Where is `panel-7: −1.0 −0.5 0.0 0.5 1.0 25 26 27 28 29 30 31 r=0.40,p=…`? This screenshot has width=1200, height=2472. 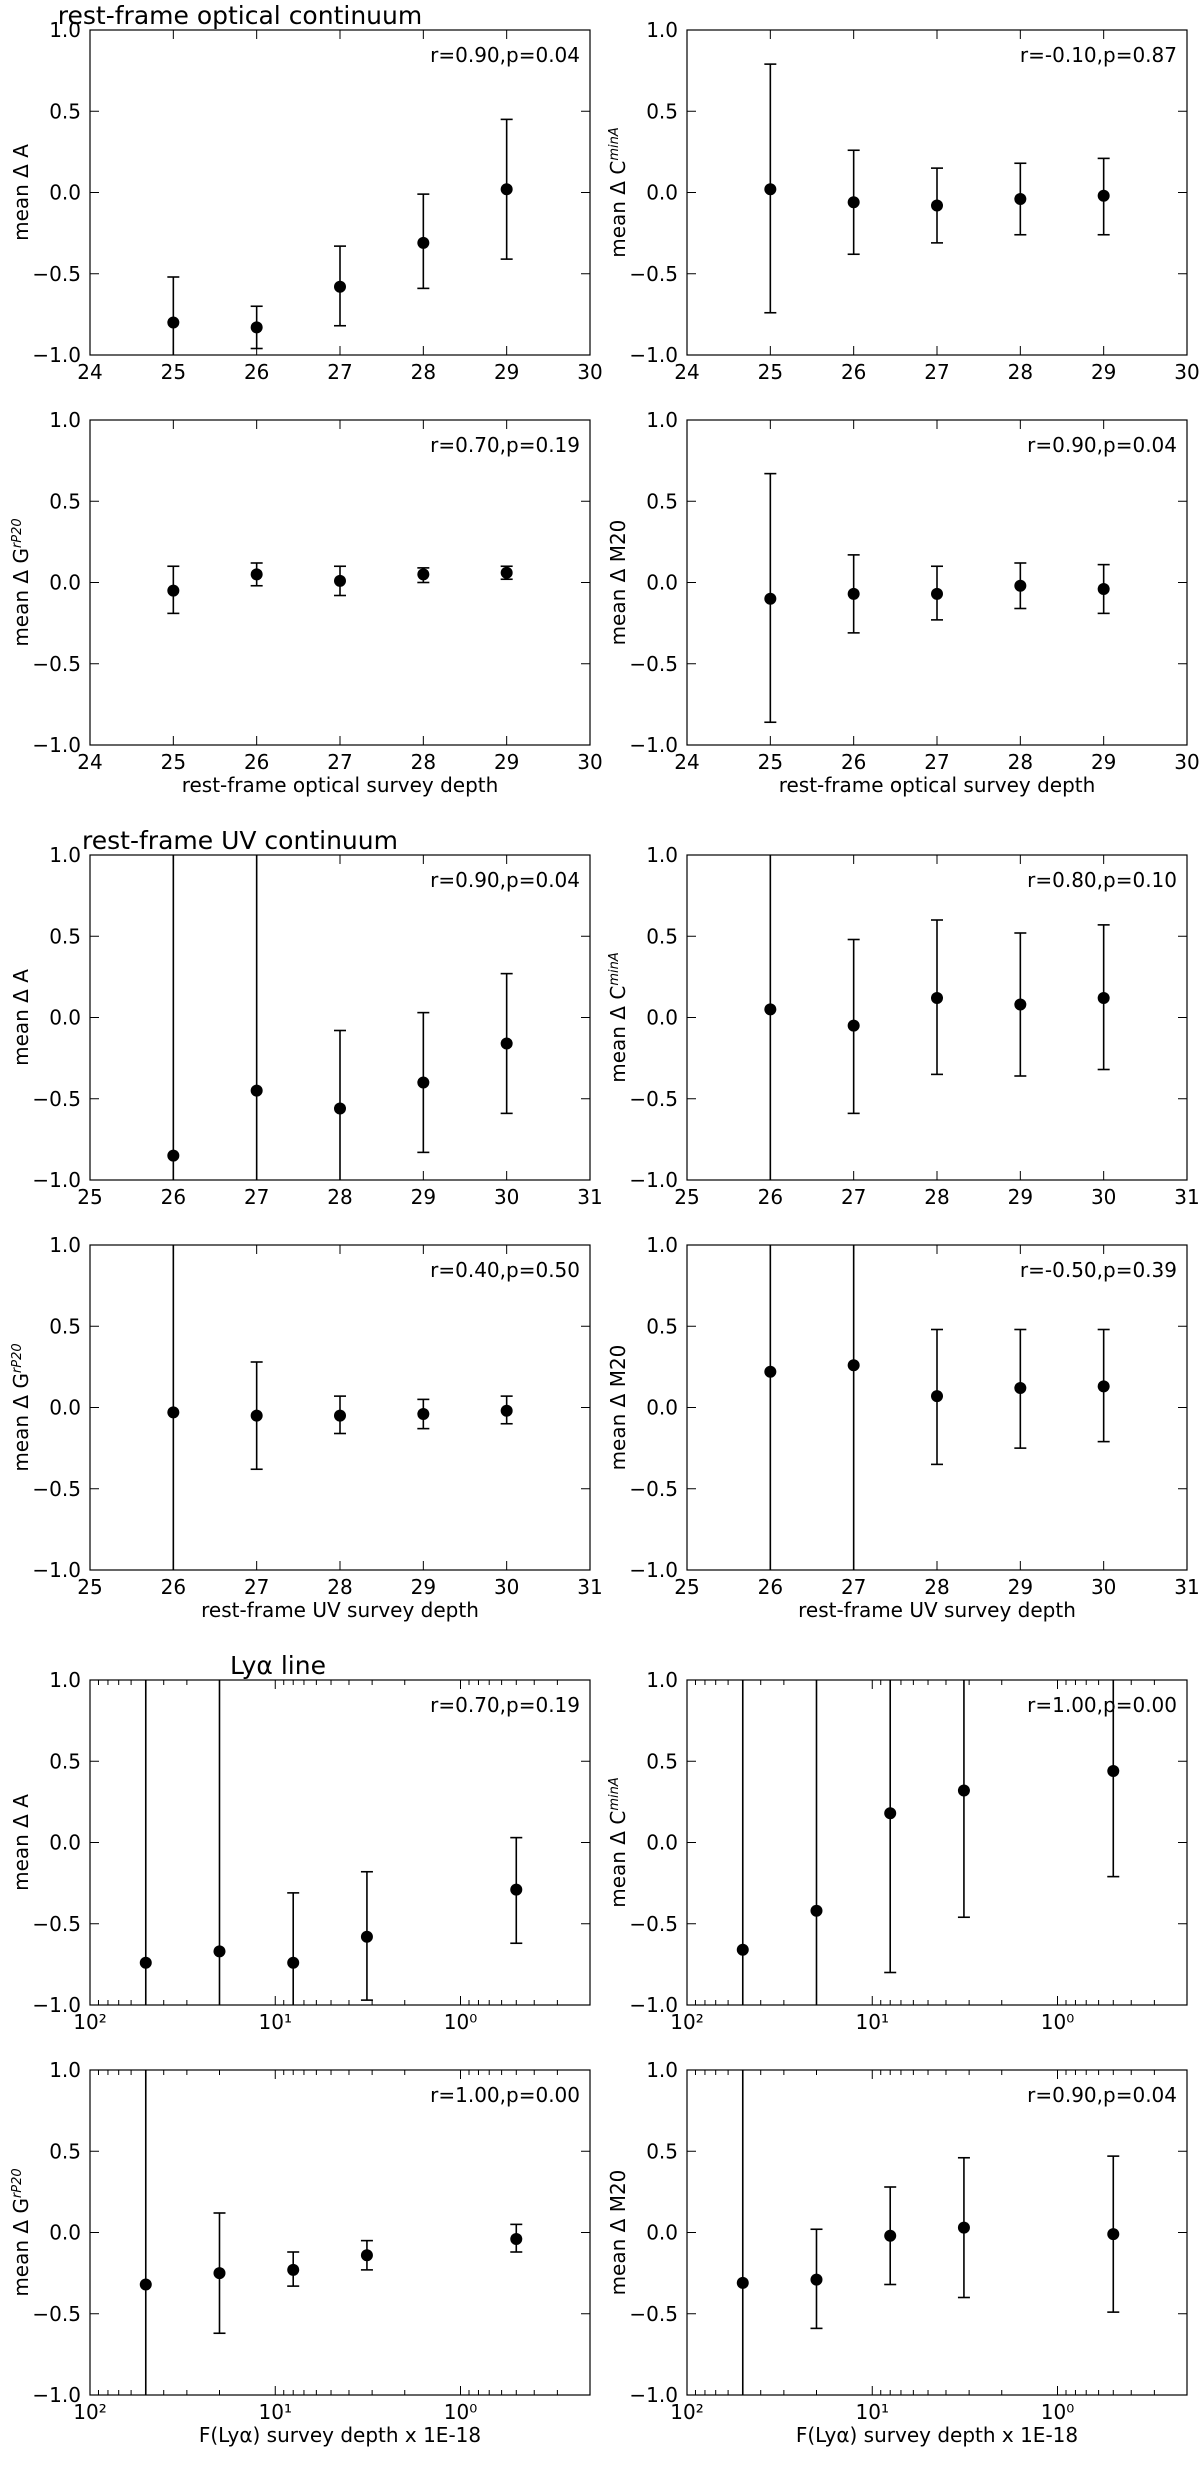
panel-7: −1.0 −0.5 0.0 0.5 1.0 25 26 27 28 29 30 31 r=0.40,p=… is located at coordinates (306, 1427).